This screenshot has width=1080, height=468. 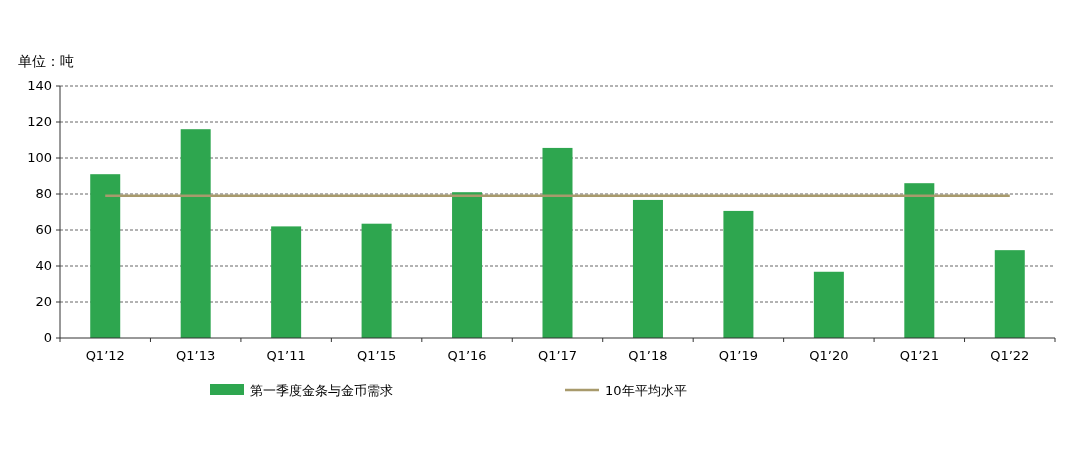 What do you see at coordinates (39, 85) in the screenshot?
I see `y-tick-label: 140` at bounding box center [39, 85].